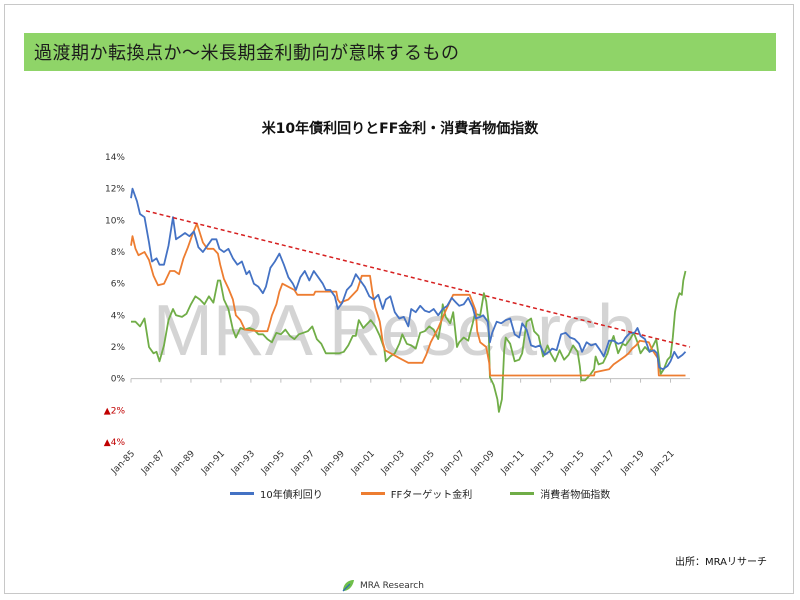  What do you see at coordinates (333, 463) in the screenshot?
I see `x-tick-label: Jan-99` at bounding box center [333, 463].